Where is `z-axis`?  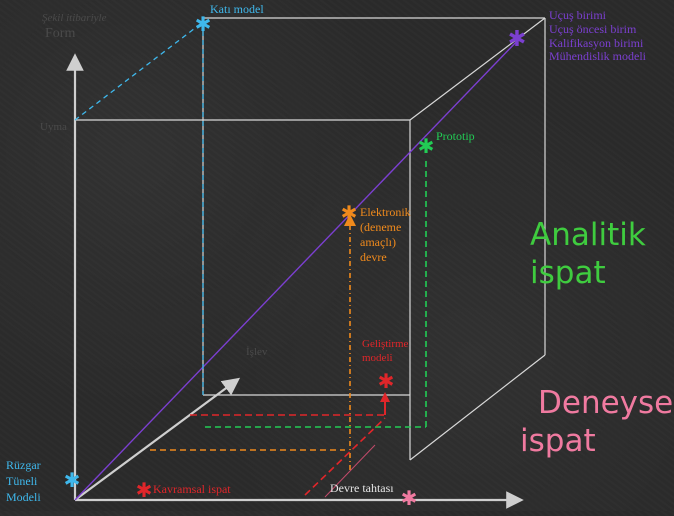 z-axis is located at coordinates (157, 439).